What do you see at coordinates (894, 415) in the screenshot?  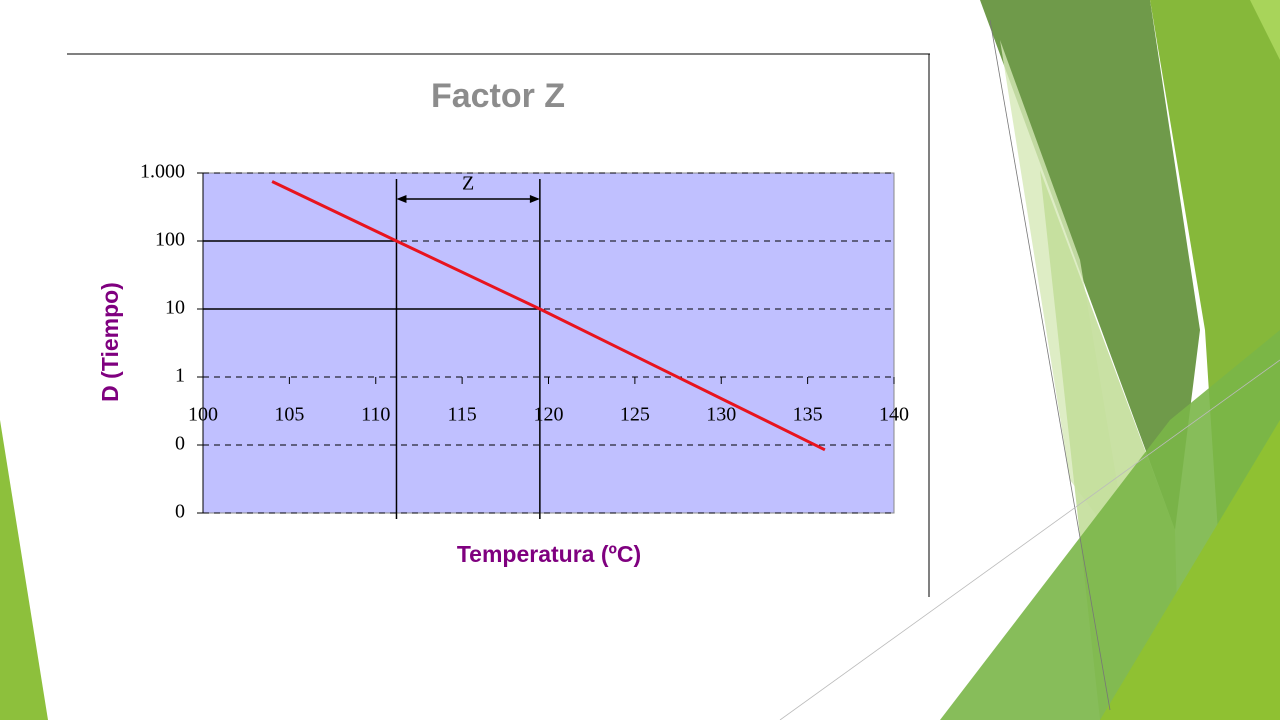 I see `x-tick-label: 140` at bounding box center [894, 415].